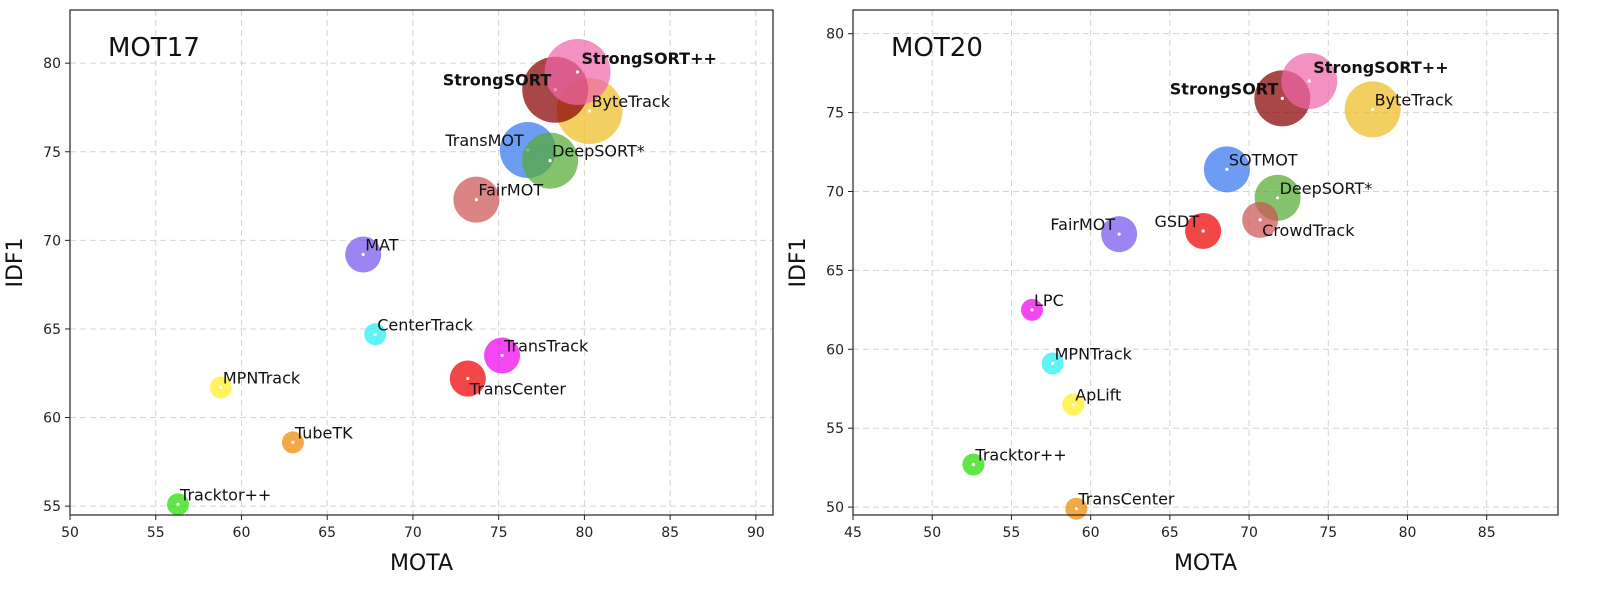 The height and width of the screenshot is (596, 1600). I want to click on point-label: ApLift, so click(1098, 395).